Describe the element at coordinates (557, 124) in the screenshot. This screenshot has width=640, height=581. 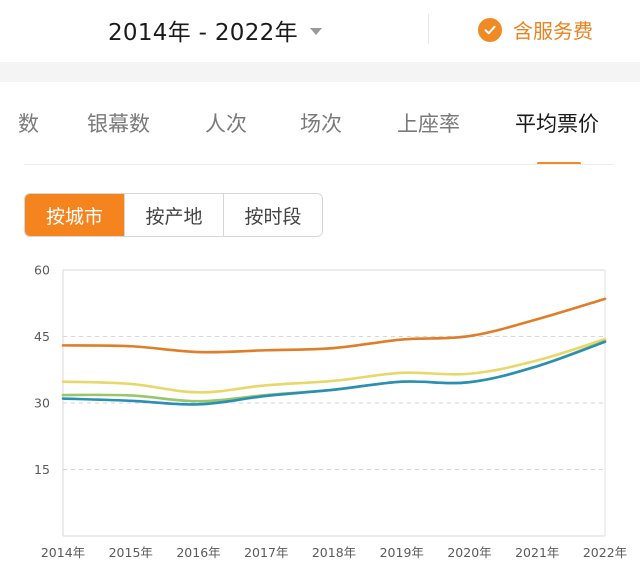
I see `tab-average-price: 平均票价` at that location.